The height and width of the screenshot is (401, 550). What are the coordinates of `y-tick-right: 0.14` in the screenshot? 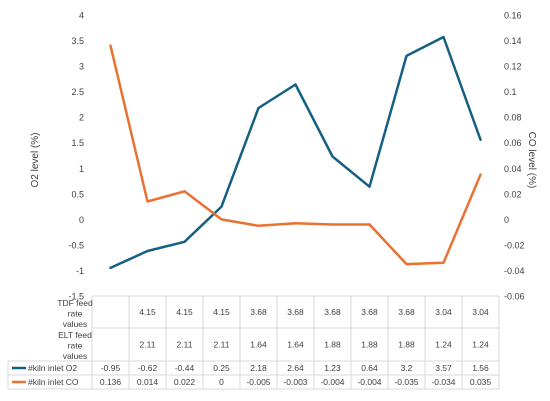 It's located at (513, 41).